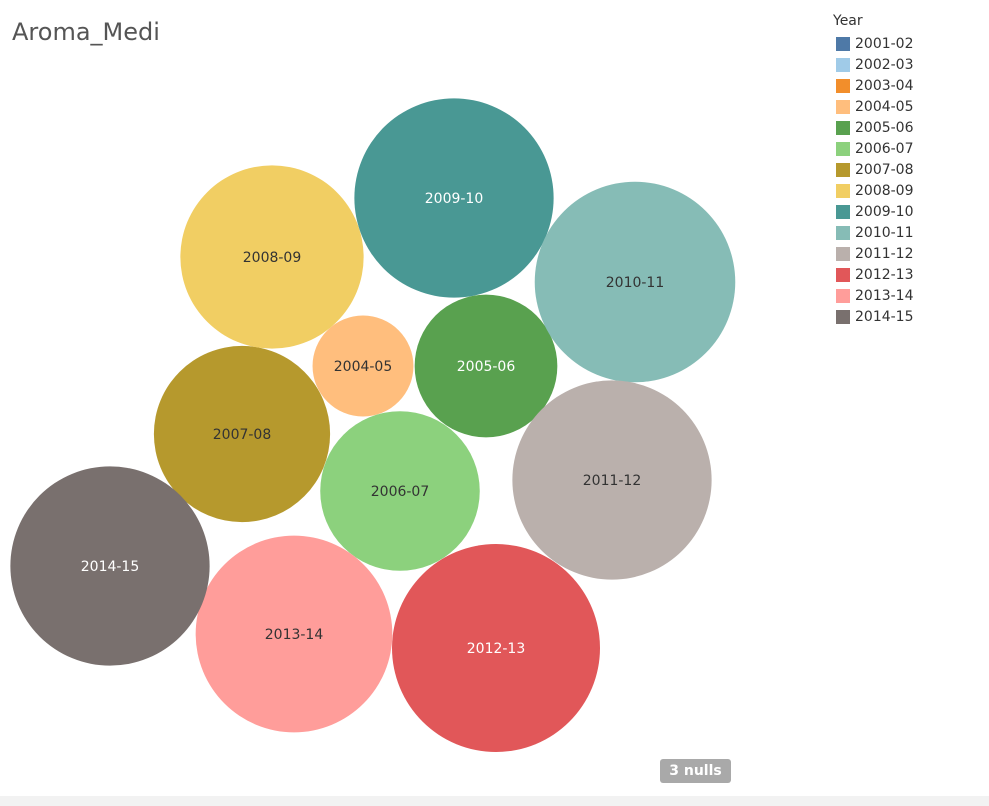 The height and width of the screenshot is (806, 989). I want to click on nulls-badge: 3 nulls, so click(695, 771).